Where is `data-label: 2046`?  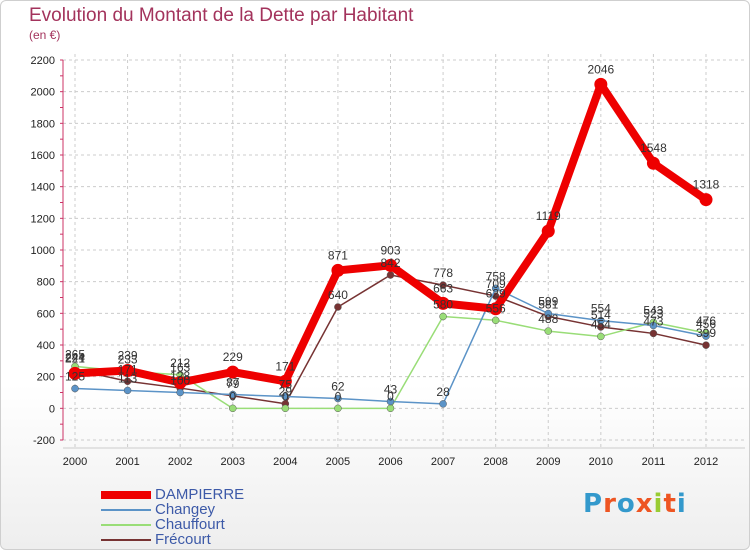 data-label: 2046 is located at coordinates (600, 69).